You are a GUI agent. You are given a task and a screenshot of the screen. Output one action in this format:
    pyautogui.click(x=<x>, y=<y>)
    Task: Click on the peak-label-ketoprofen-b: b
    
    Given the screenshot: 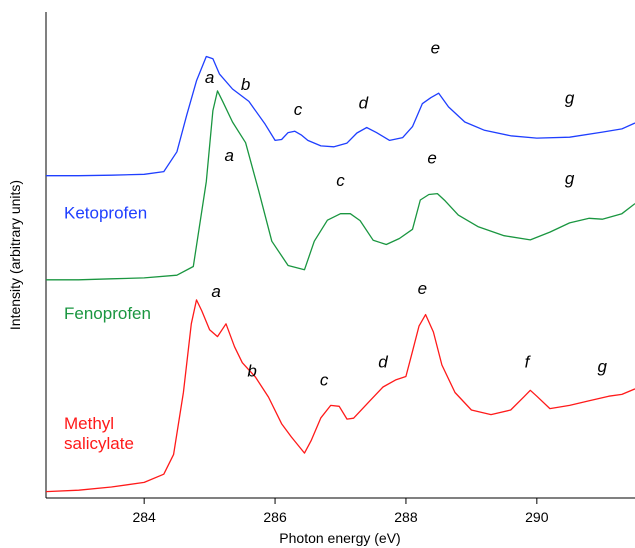 What is the action you would take?
    pyautogui.click(x=245, y=84)
    